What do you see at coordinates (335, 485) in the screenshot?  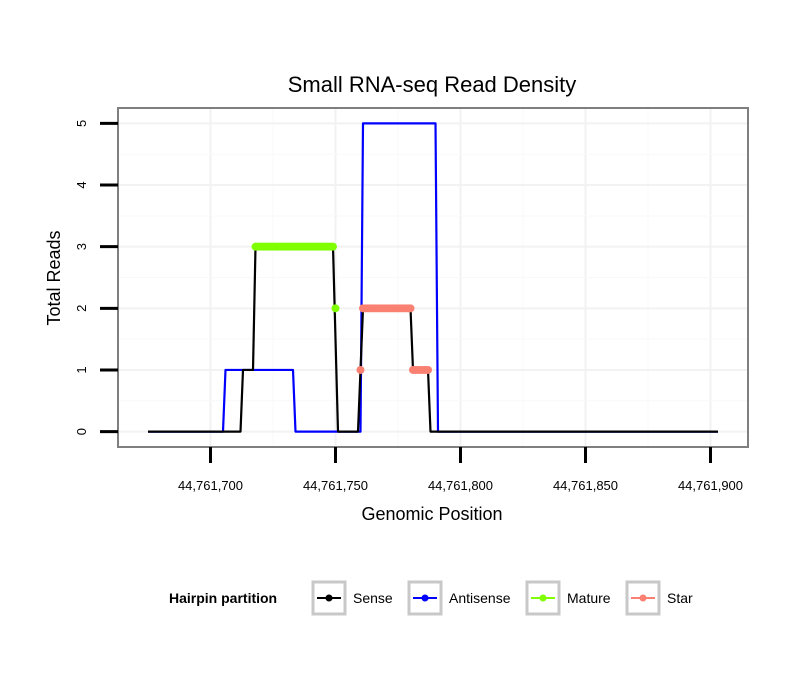 I see `x-tick-label: 44,761,750` at bounding box center [335, 485].